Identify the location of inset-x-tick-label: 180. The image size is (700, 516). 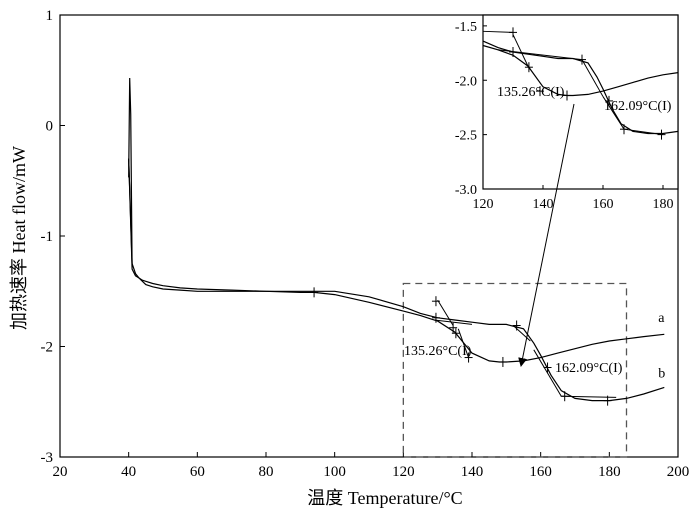
(663, 204).